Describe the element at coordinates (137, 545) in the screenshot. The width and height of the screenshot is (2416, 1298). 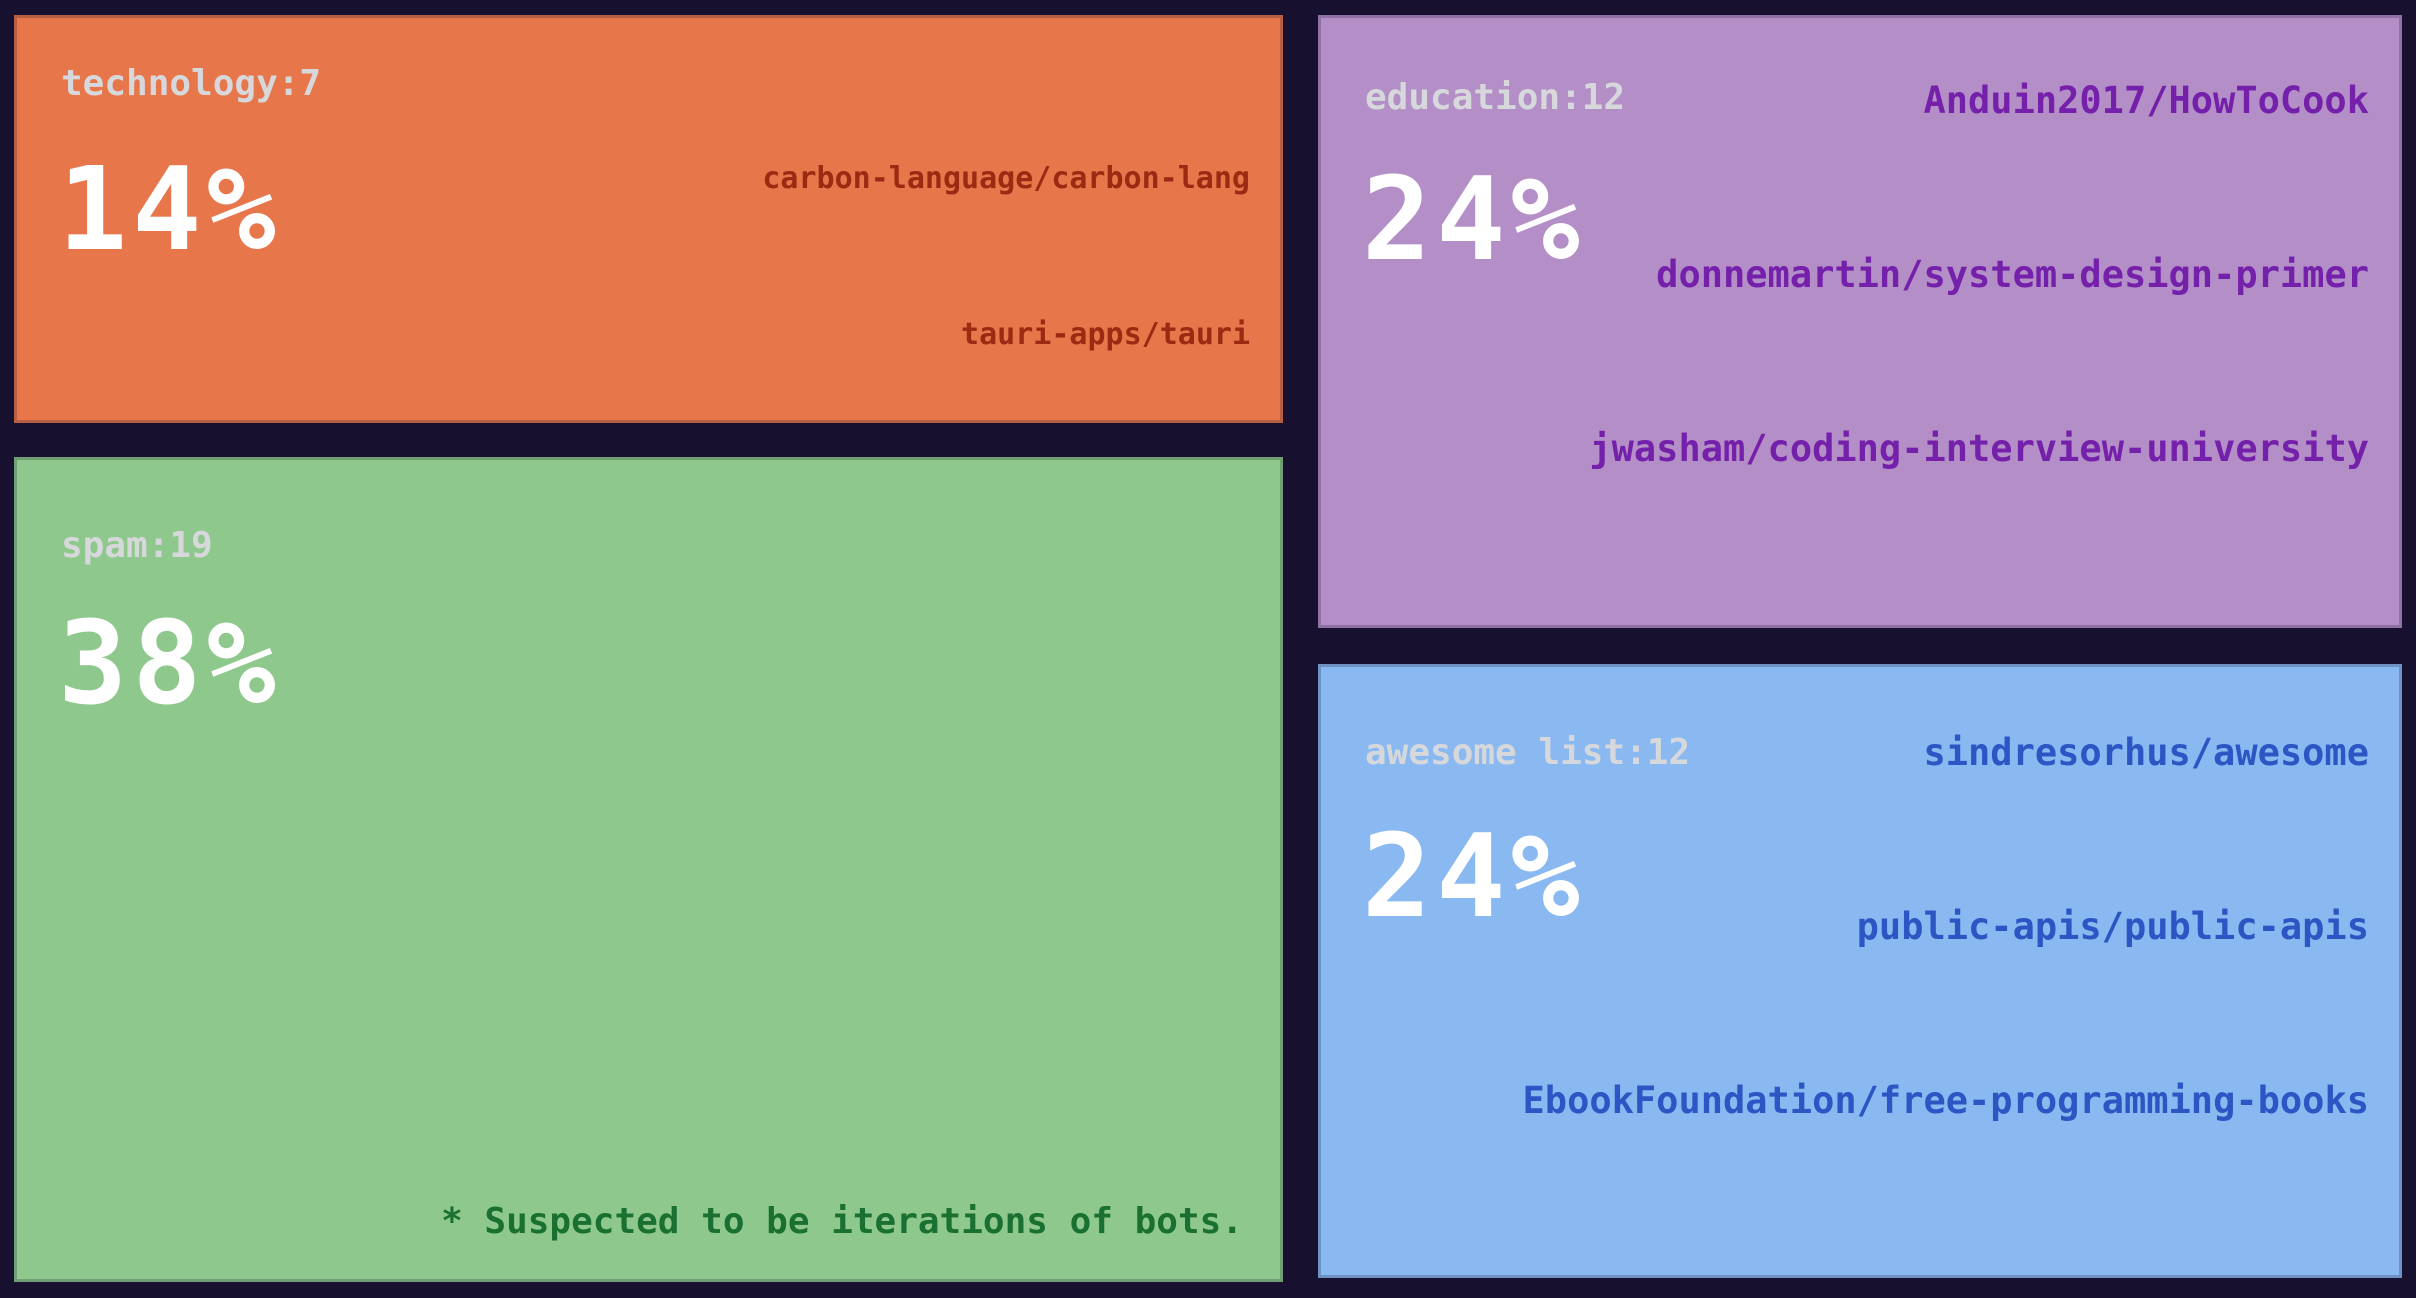
I see `tile-label-spam: spam:19` at that location.